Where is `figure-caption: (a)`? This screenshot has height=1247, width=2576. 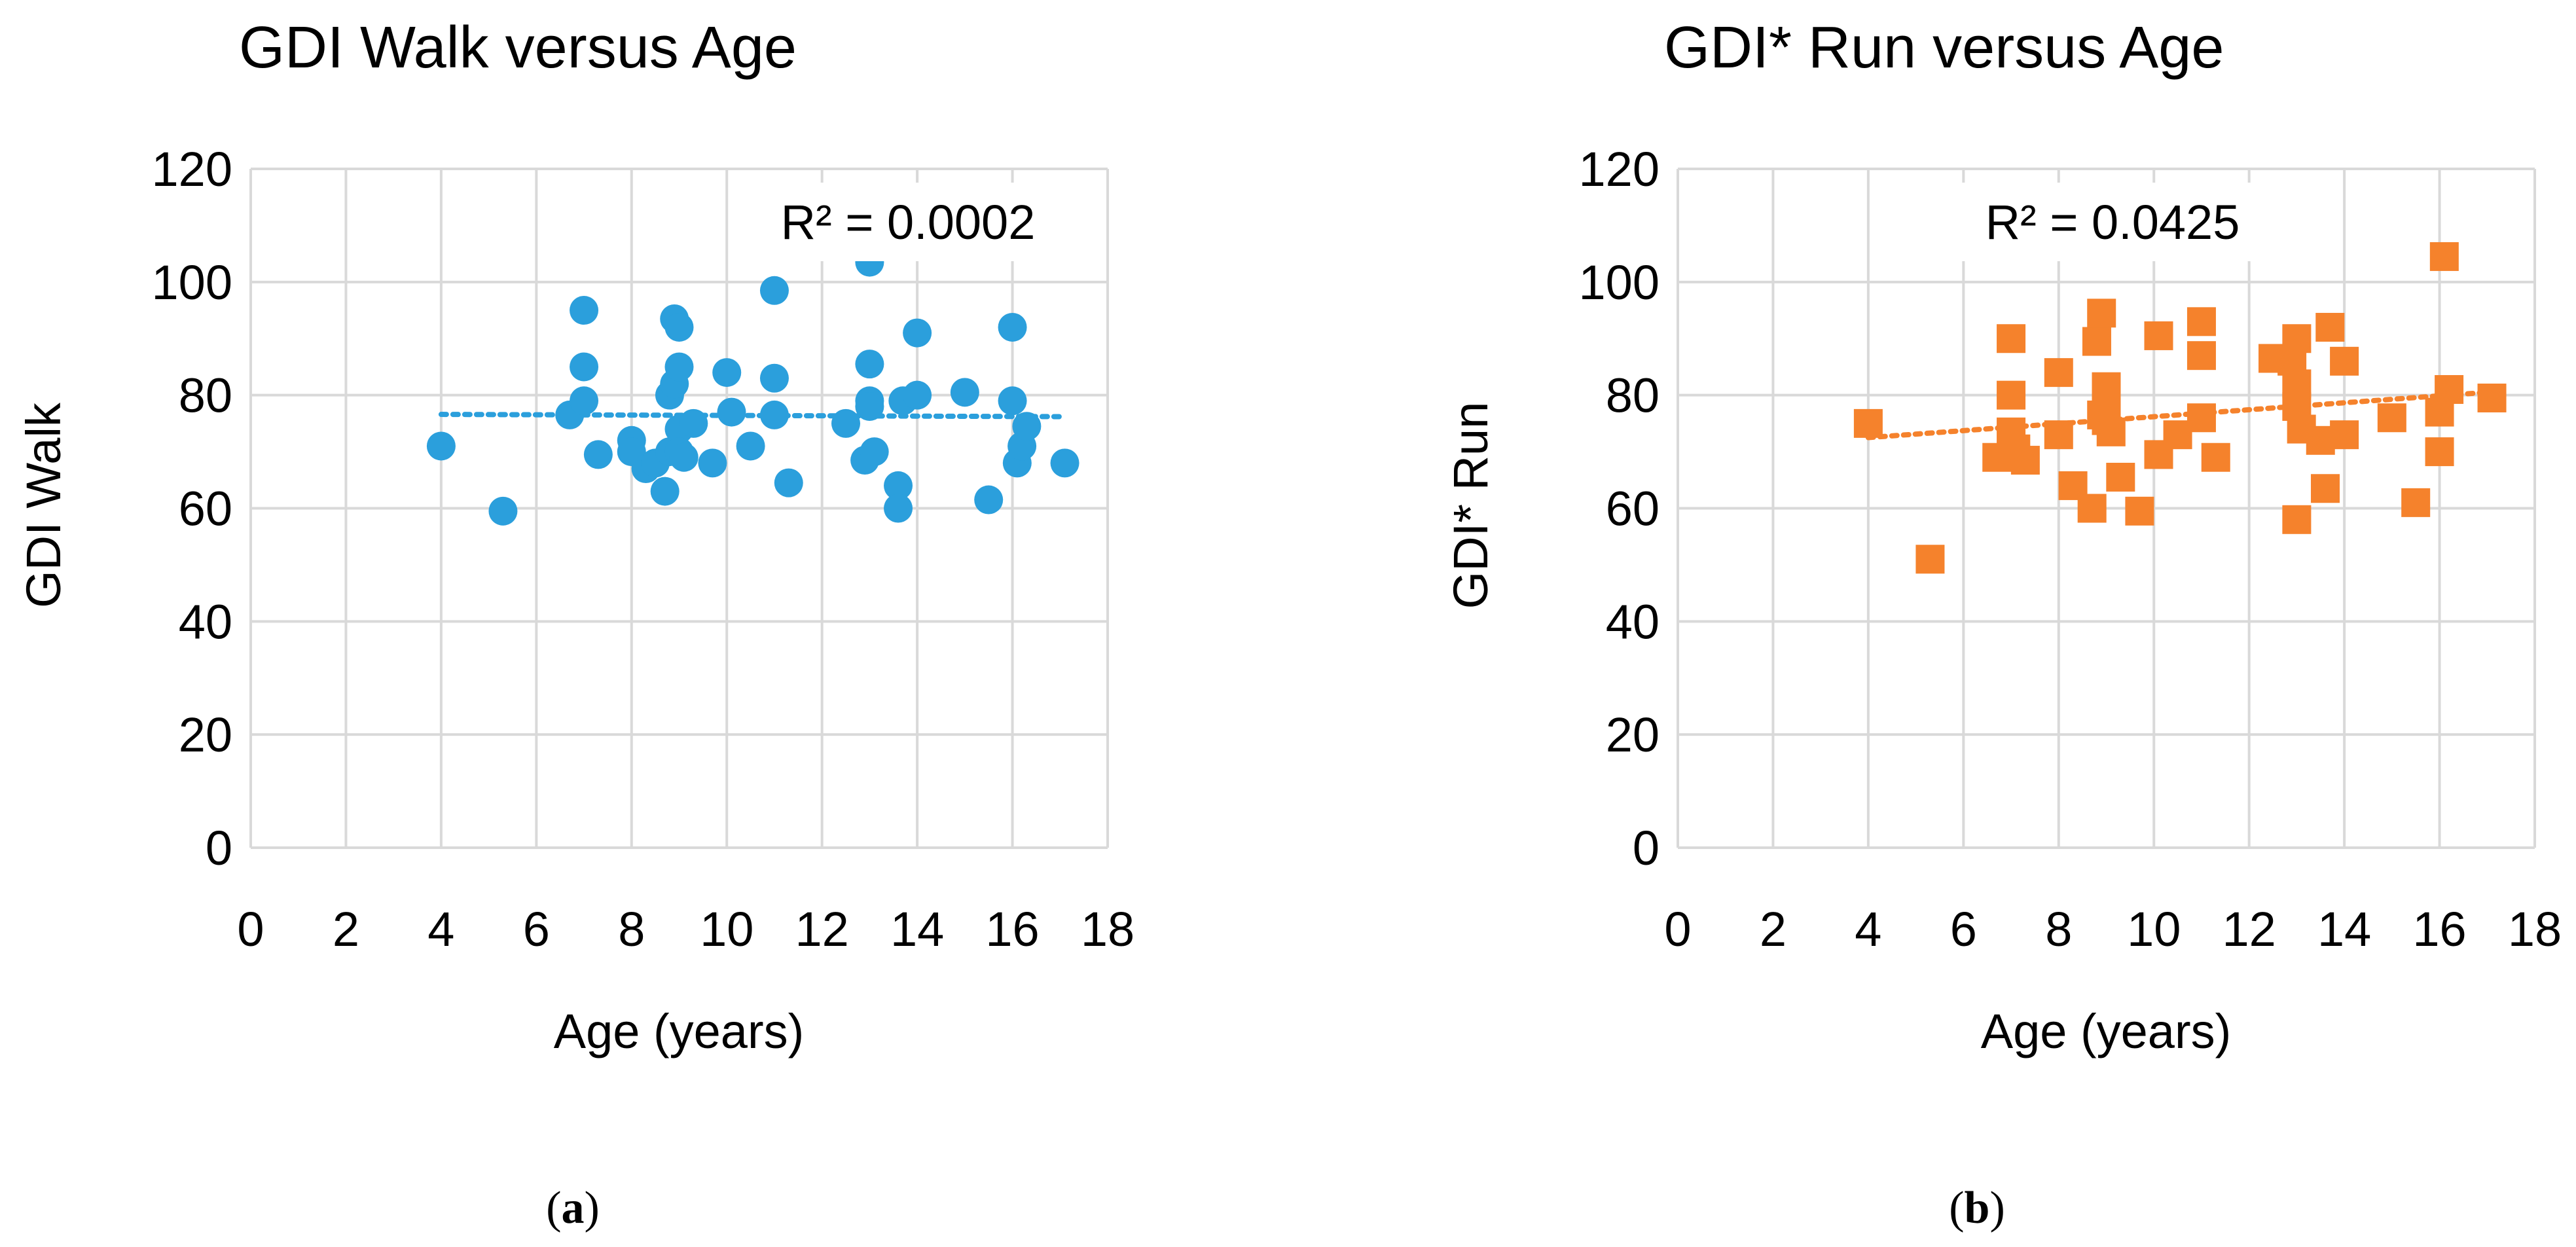
figure-caption: (a) is located at coordinates (573, 1208).